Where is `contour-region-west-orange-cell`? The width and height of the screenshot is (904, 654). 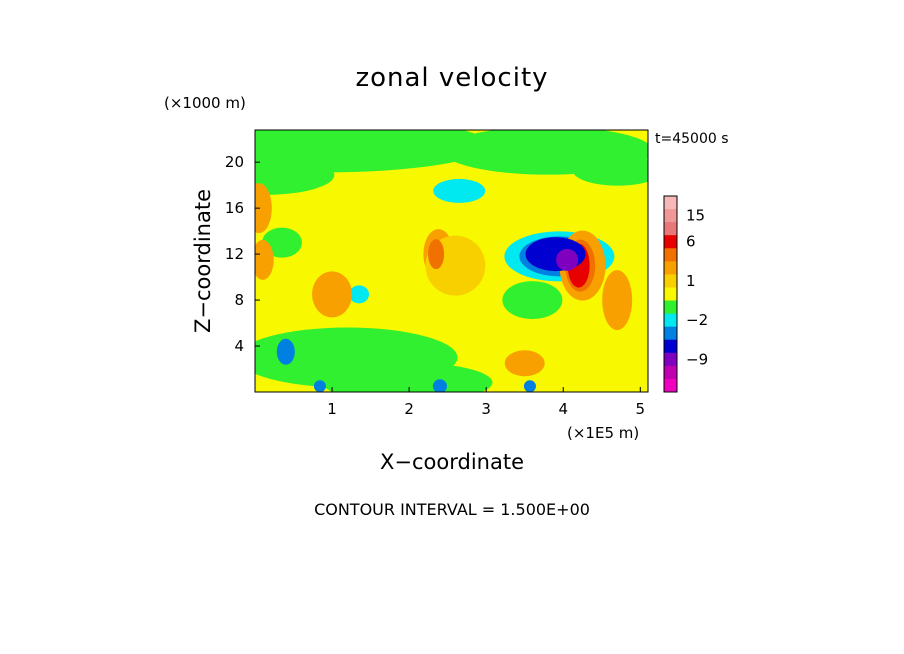
contour-region-west-orange-cell is located at coordinates (263, 208).